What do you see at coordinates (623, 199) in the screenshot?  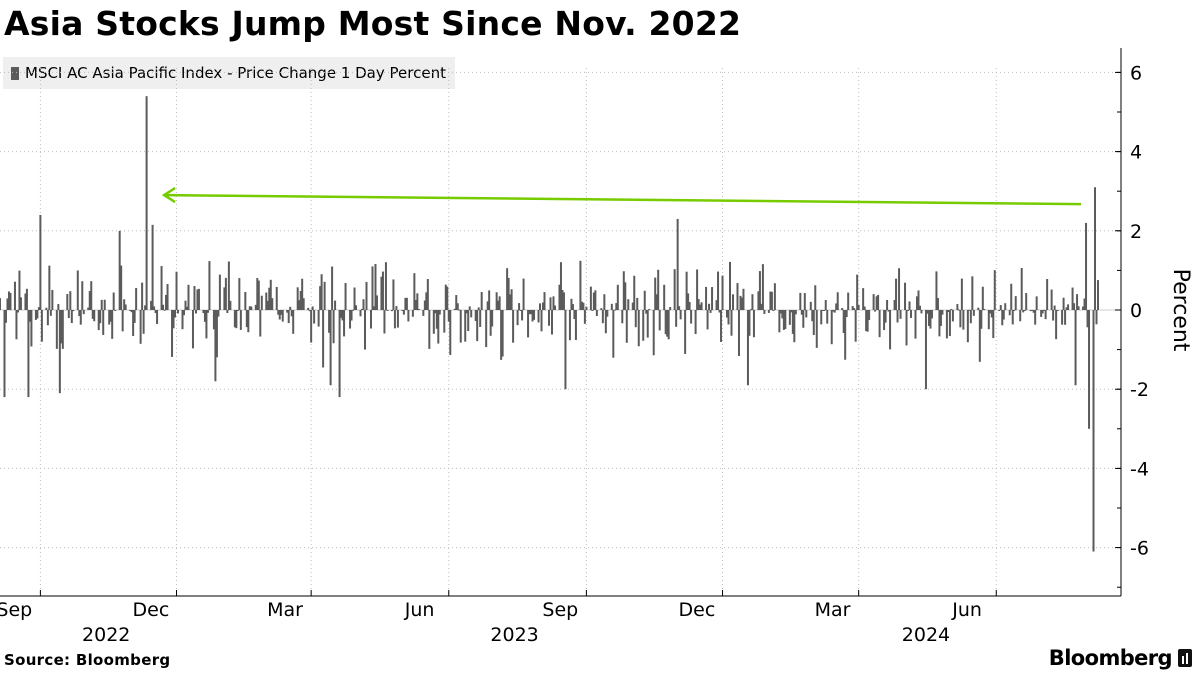 I see `annotation-line` at bounding box center [623, 199].